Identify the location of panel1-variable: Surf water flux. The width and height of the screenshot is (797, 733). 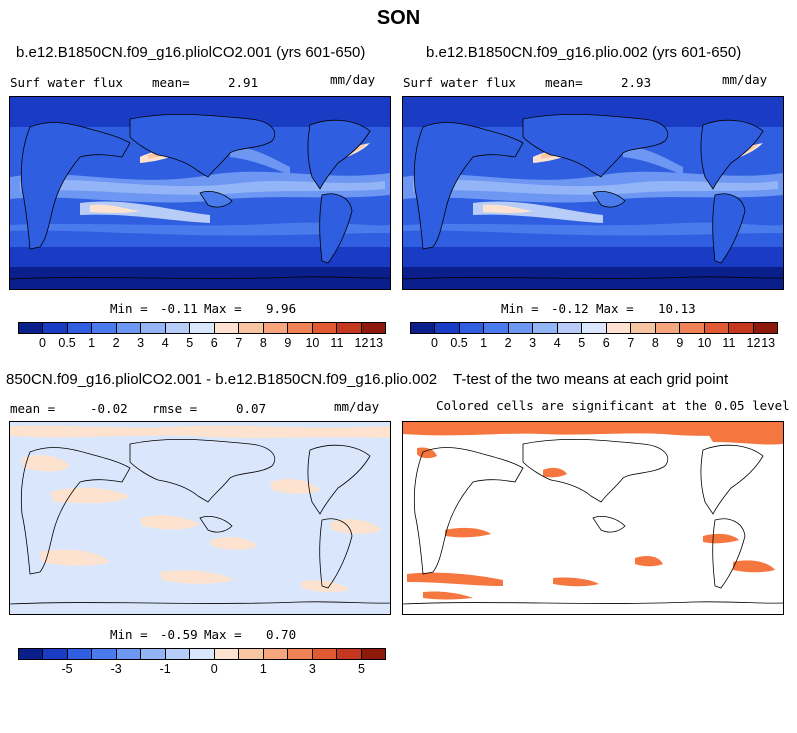
(66, 82).